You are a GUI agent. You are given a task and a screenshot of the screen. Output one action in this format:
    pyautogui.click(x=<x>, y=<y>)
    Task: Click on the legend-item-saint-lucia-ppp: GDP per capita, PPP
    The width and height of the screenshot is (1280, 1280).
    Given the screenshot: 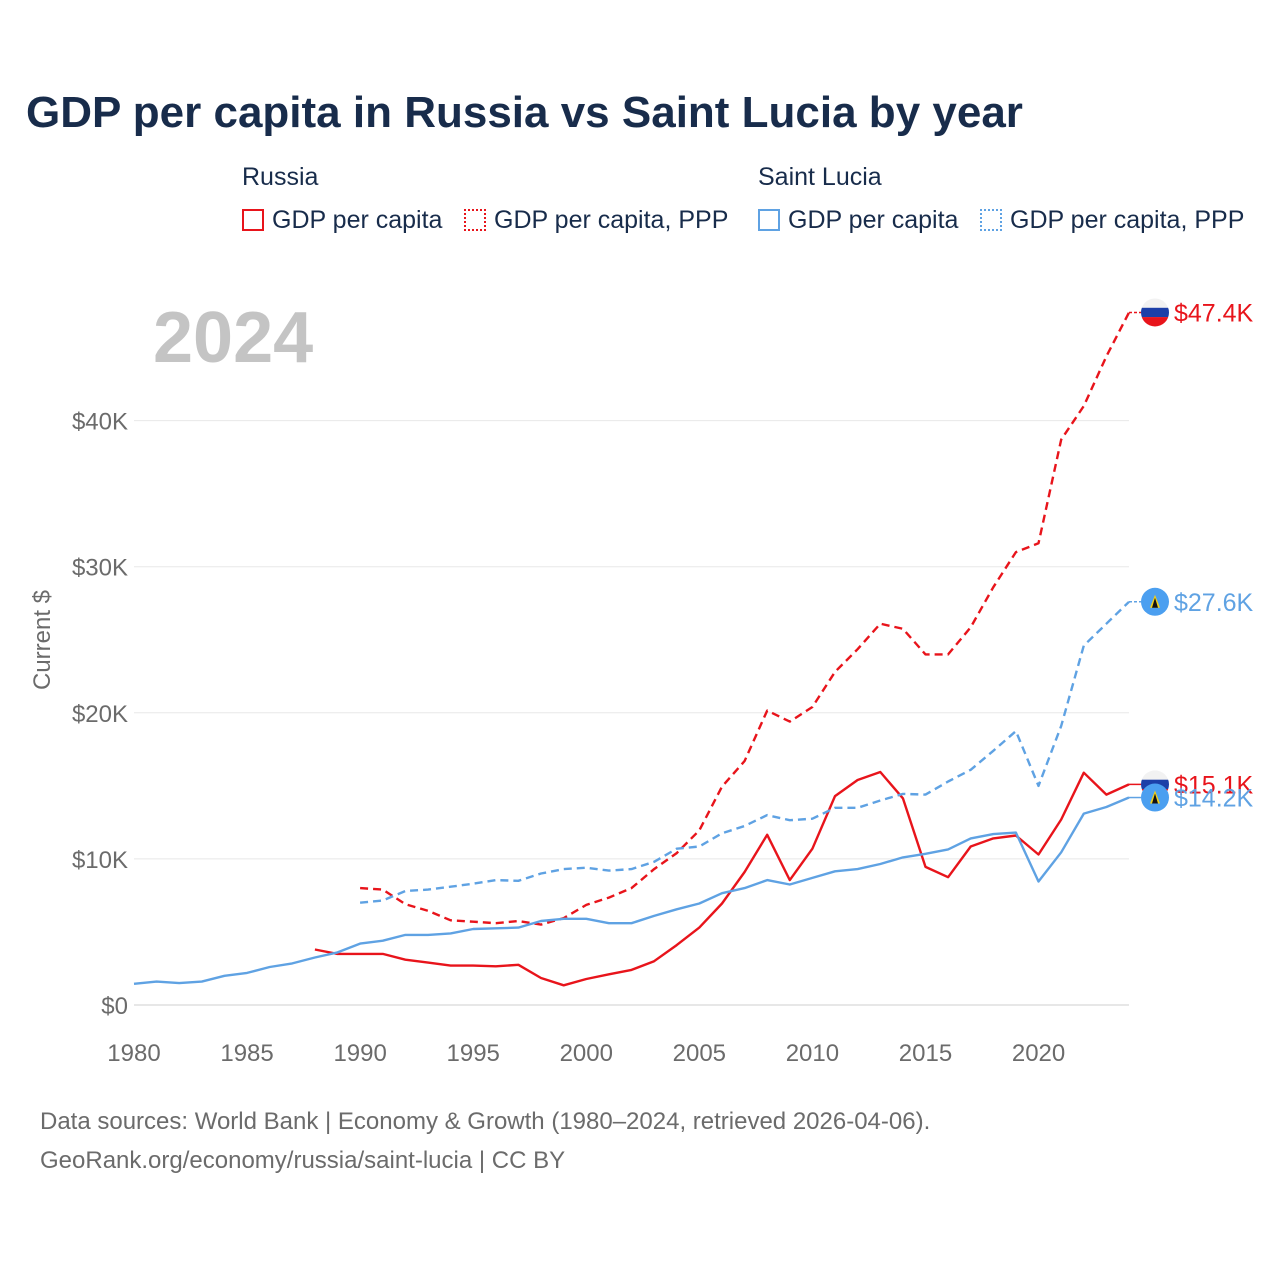 What is the action you would take?
    pyautogui.click(x=1112, y=220)
    